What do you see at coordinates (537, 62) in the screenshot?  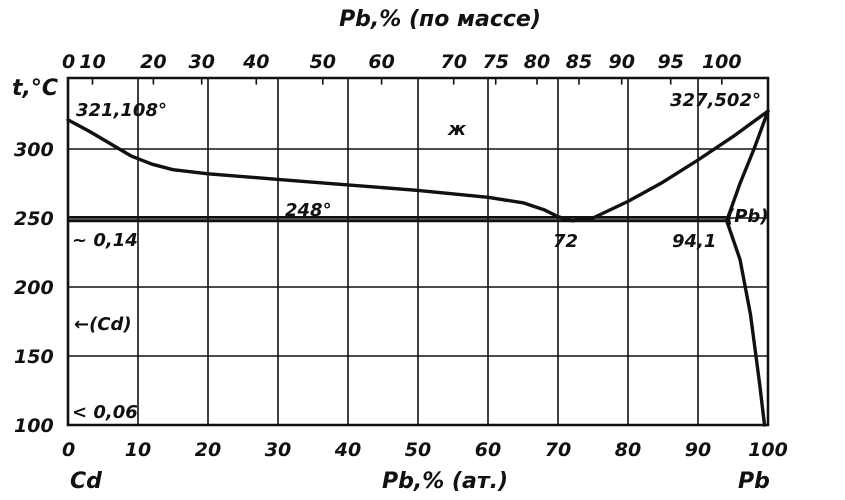 I see `top-tick-label: 80` at bounding box center [537, 62].